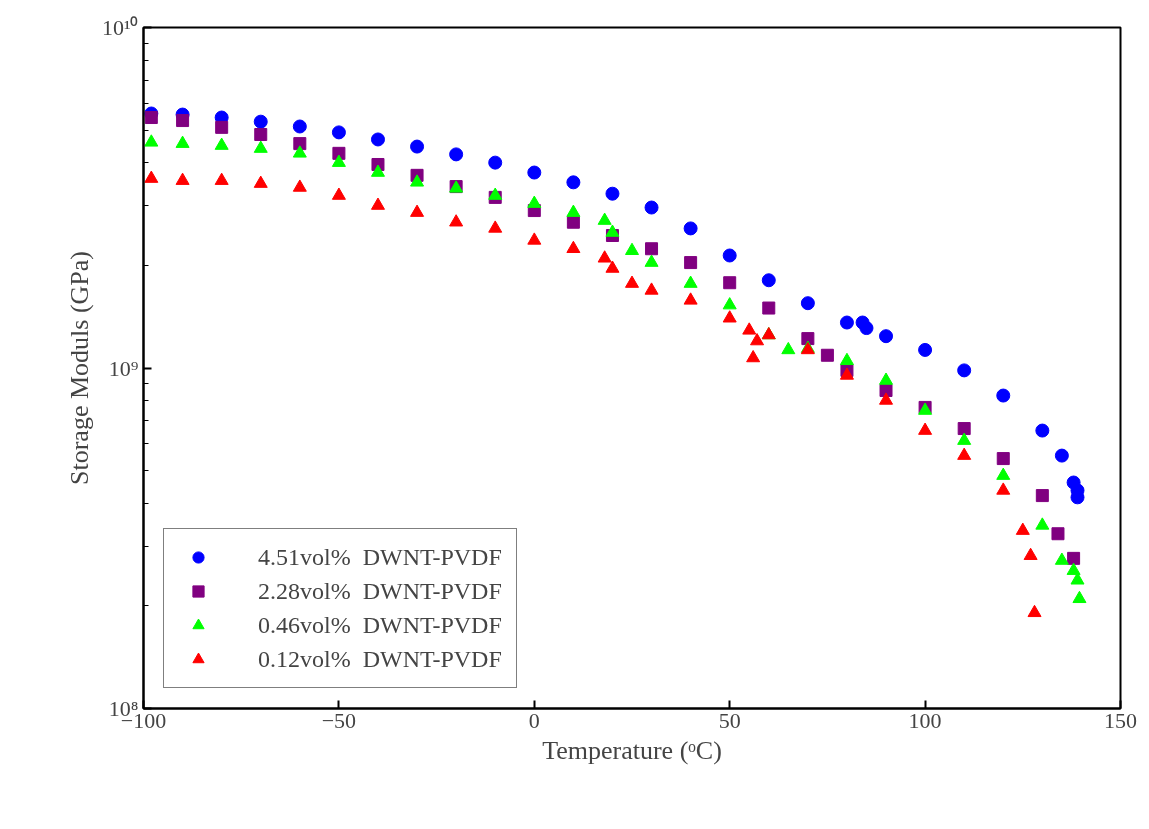 The width and height of the screenshot is (1149, 829). I want to click on legend-label: 0.46vol% DWNT-PVDF, so click(380, 625).